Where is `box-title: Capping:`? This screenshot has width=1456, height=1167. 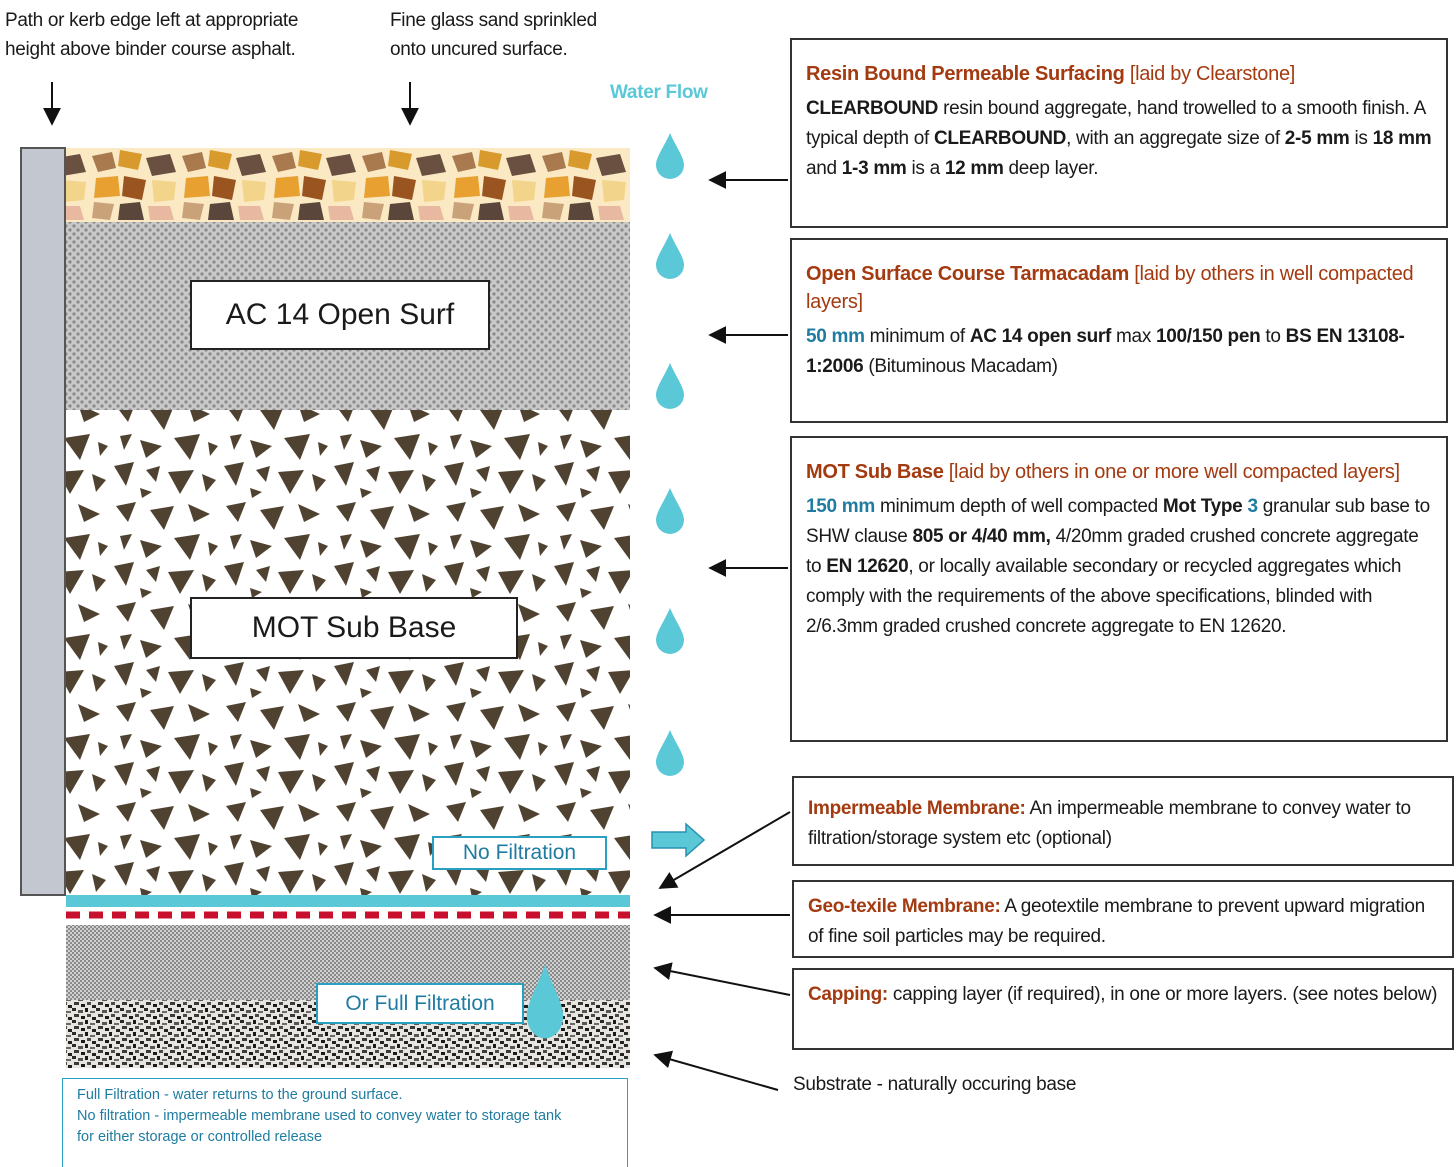
box-title: Capping: is located at coordinates (848, 994).